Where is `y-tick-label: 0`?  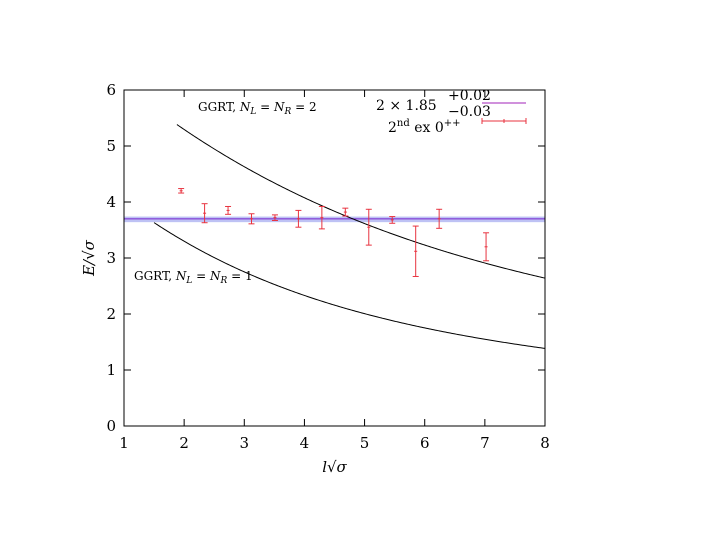
y-tick-label: 0 is located at coordinates (111, 426).